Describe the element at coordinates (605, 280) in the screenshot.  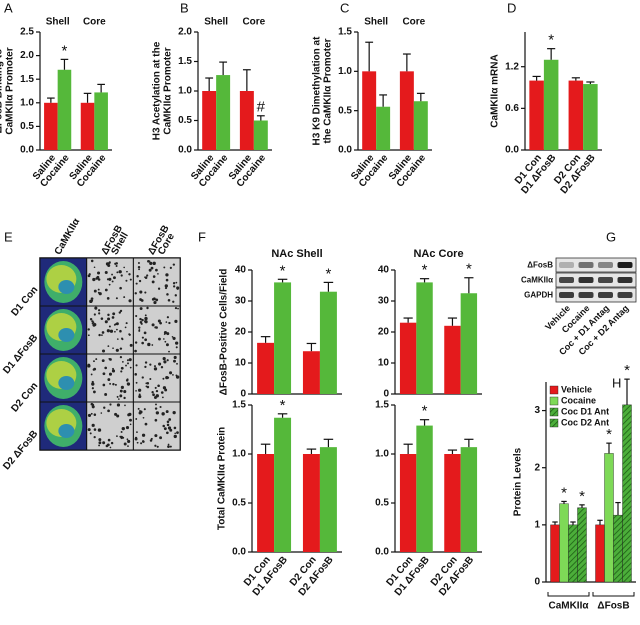
I see `blot-band` at that location.